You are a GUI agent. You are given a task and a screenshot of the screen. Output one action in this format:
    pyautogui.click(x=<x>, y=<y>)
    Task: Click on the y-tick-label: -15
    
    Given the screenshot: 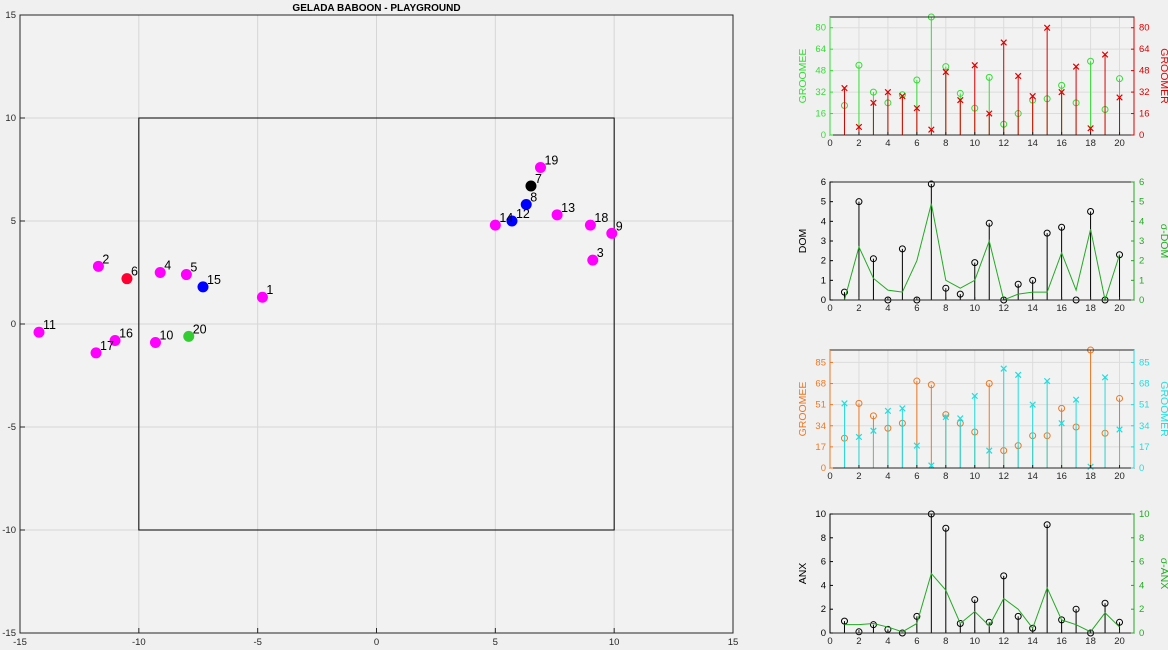 What is the action you would take?
    pyautogui.click(x=9, y=633)
    